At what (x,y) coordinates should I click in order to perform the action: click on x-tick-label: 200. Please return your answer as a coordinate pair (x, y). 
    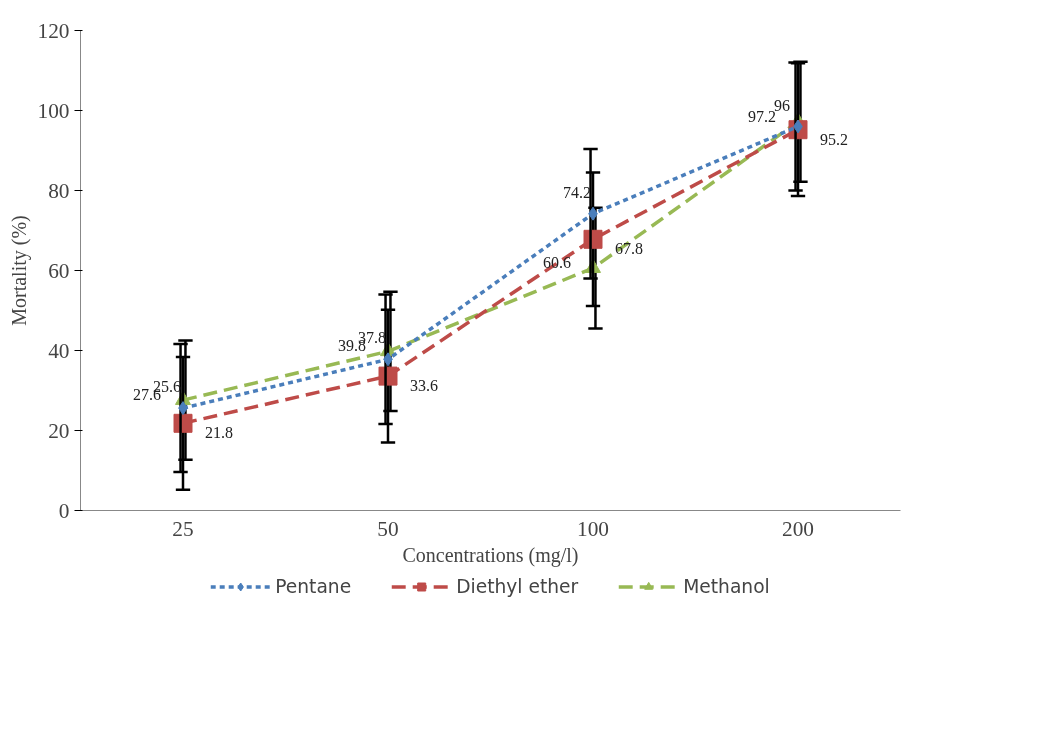
    Looking at the image, I should click on (798, 528).